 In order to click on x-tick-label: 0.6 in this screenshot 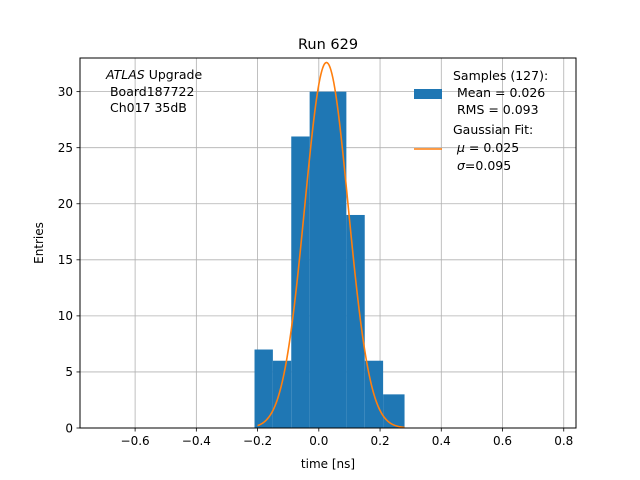, I will do `click(502, 441)`.